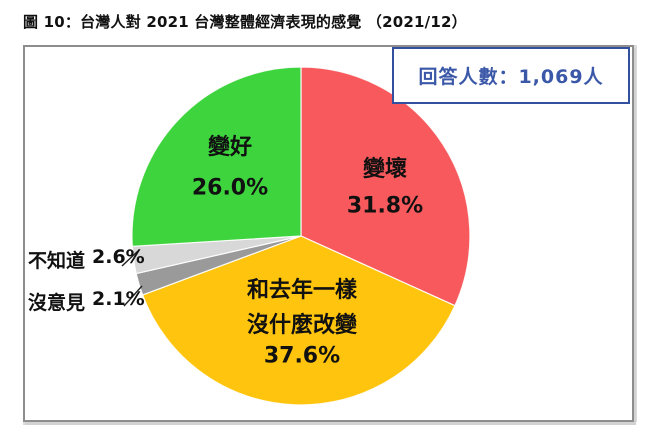 Image resolution: width=656 pixels, height=437 pixels. I want to click on figure-title: 圖 10：台灣人對 2021 台灣整體經濟表現的感覺 （2021/12）, so click(245, 22).